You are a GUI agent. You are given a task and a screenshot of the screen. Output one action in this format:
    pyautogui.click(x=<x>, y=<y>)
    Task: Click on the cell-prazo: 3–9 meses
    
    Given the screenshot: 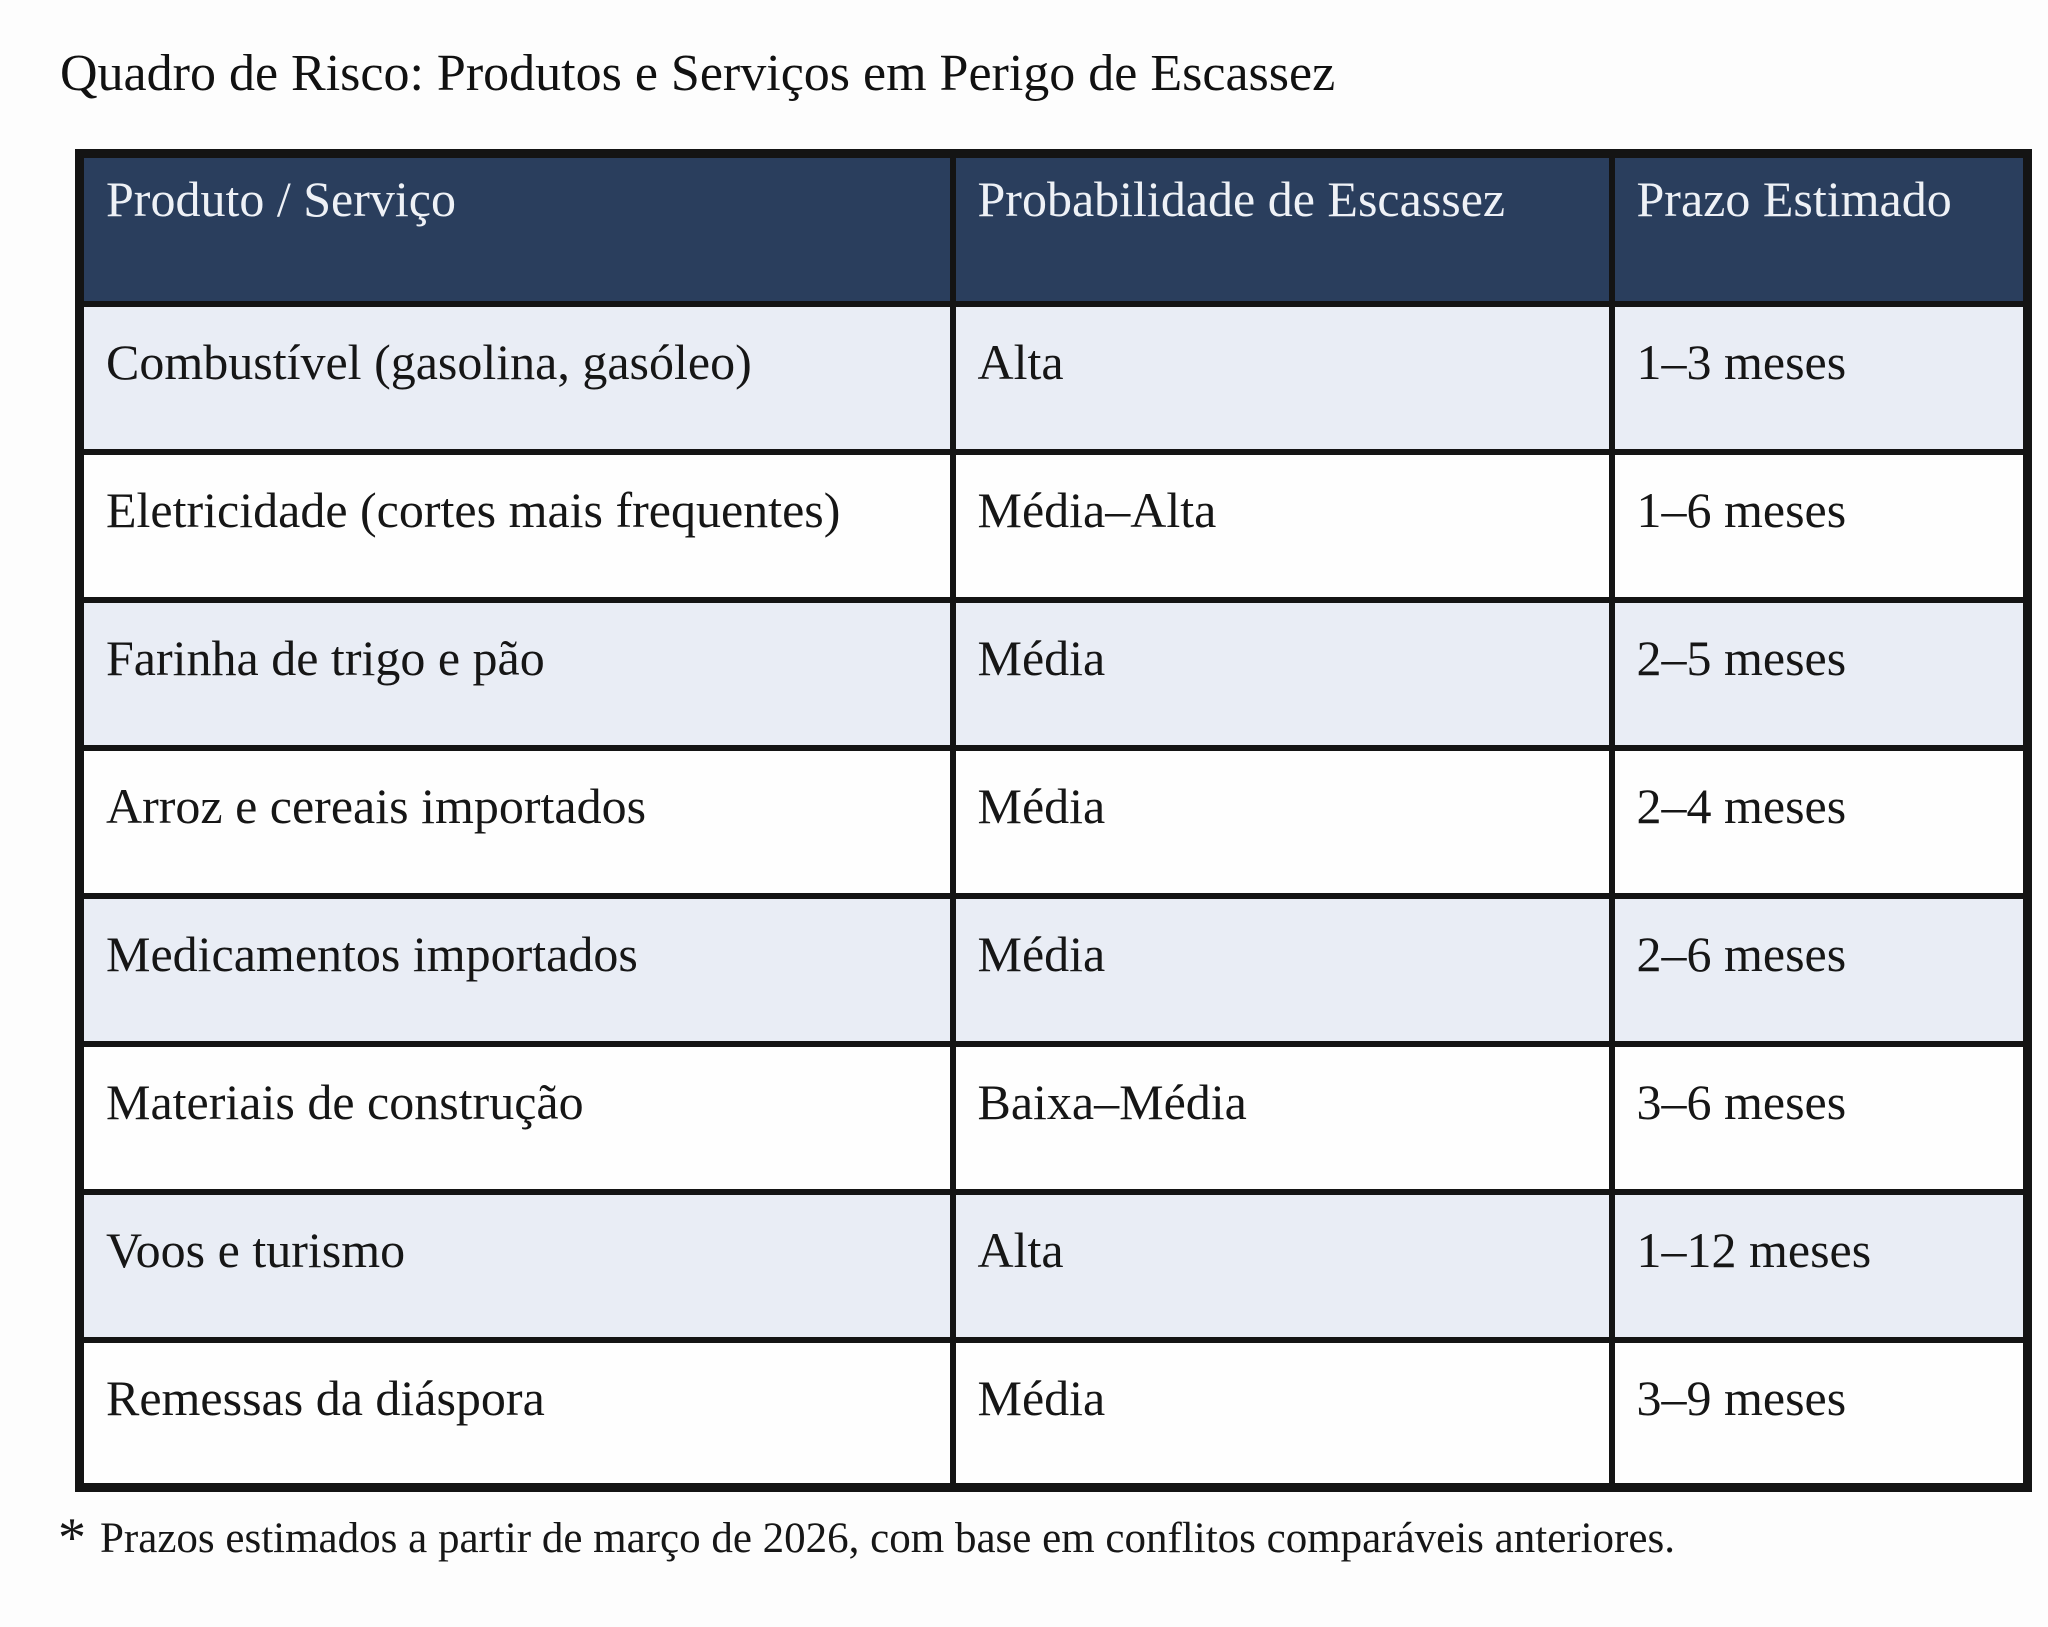 What is the action you would take?
    pyautogui.click(x=1819, y=1413)
    